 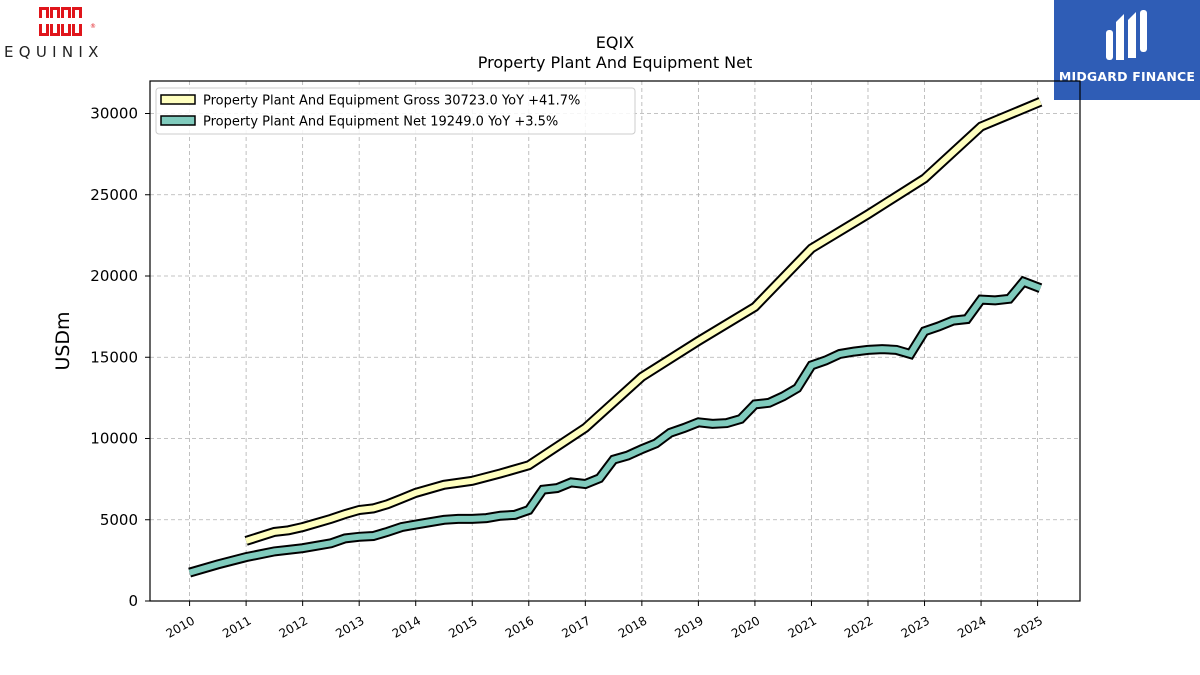 I want to click on x-tick-label: 2018, so click(x=632, y=626).